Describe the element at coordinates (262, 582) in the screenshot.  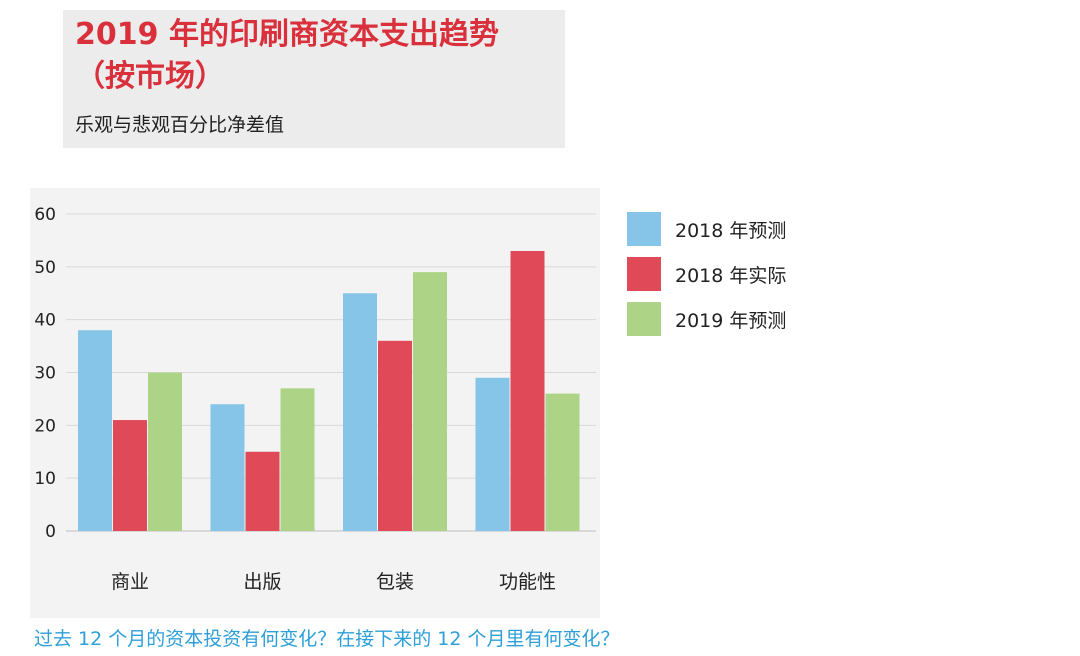
I see `category-label: 出版` at that location.